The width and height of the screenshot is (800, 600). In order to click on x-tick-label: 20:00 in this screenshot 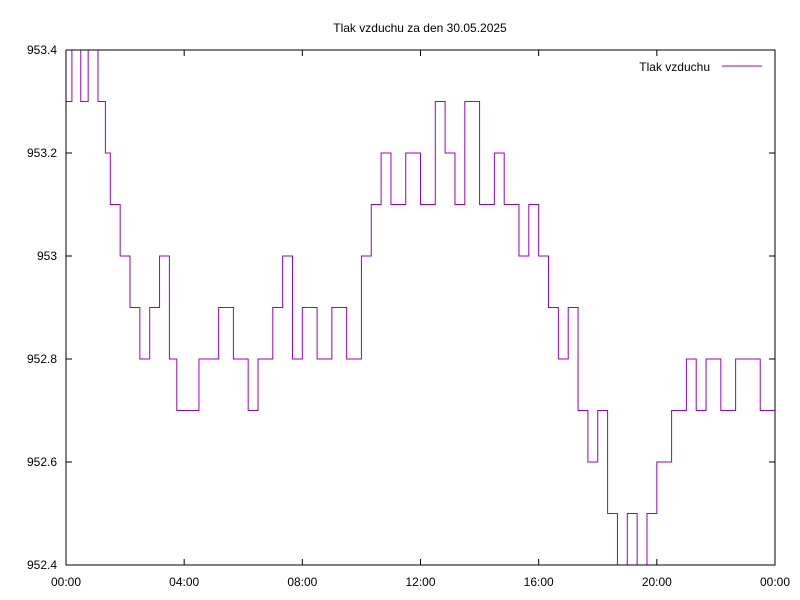, I will do `click(657, 582)`.